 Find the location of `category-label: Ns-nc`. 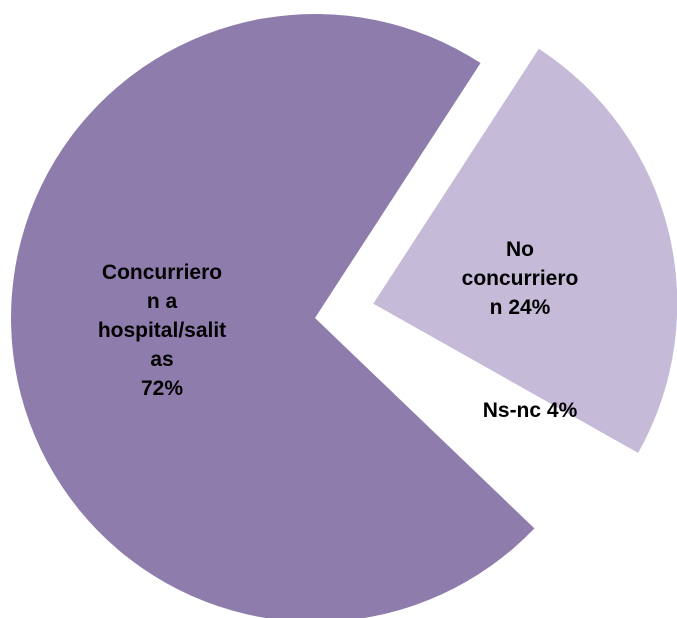

category-label: Ns-nc is located at coordinates (512, 410).